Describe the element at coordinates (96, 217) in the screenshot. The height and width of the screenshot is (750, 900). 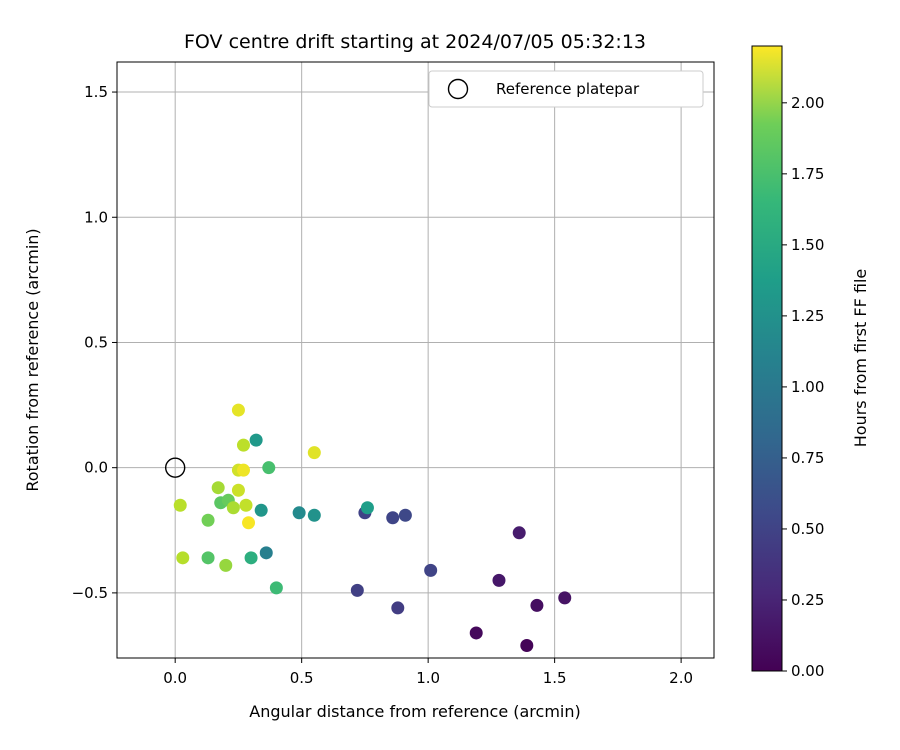
I see `y-tick-label: 1.0` at that location.